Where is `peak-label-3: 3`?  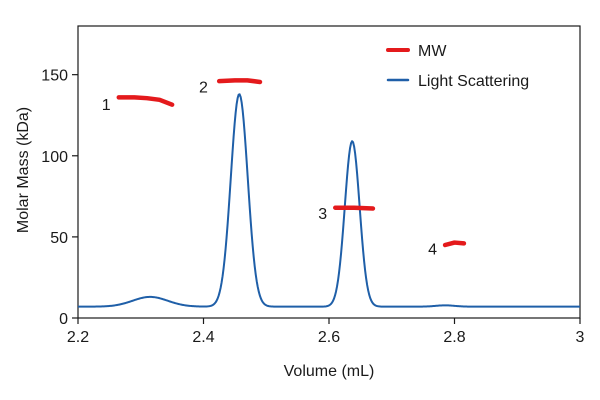 peak-label-3: 3 is located at coordinates (322, 214).